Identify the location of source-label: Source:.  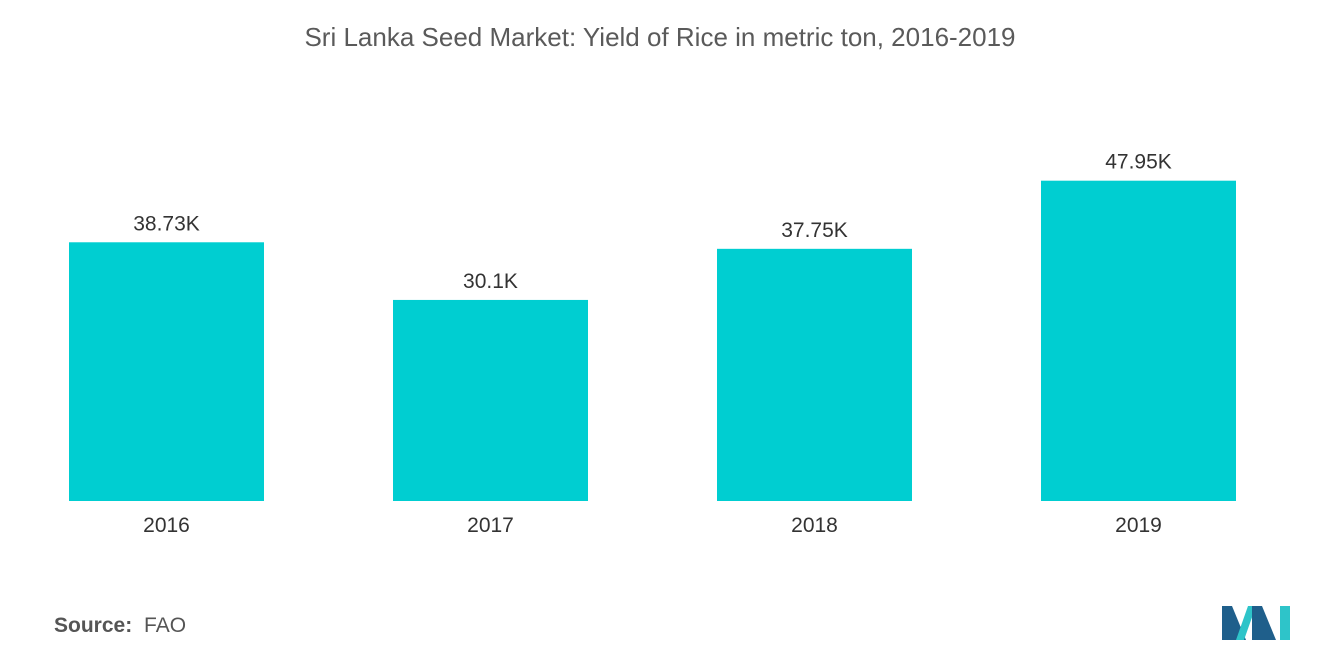
(93, 625).